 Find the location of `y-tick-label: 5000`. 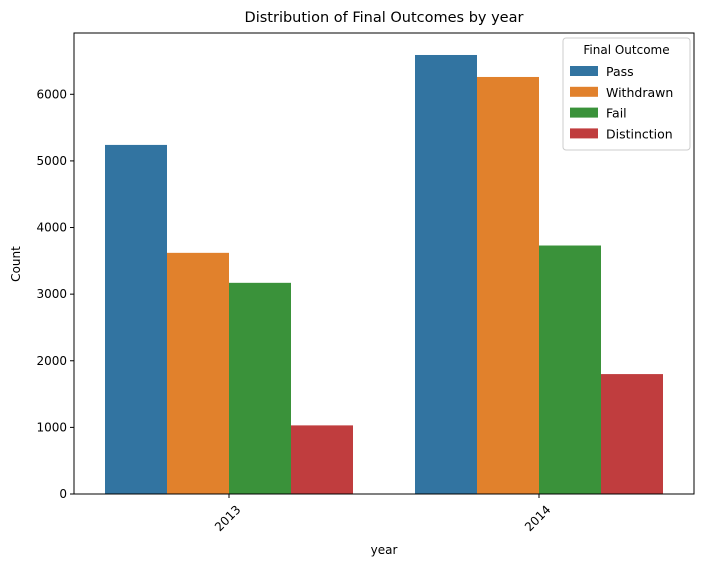

y-tick-label: 5000 is located at coordinates (51, 161).